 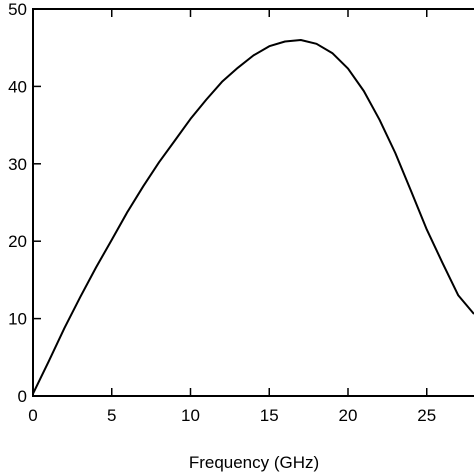 I want to click on x-tick-label: 0, so click(x=32, y=415).